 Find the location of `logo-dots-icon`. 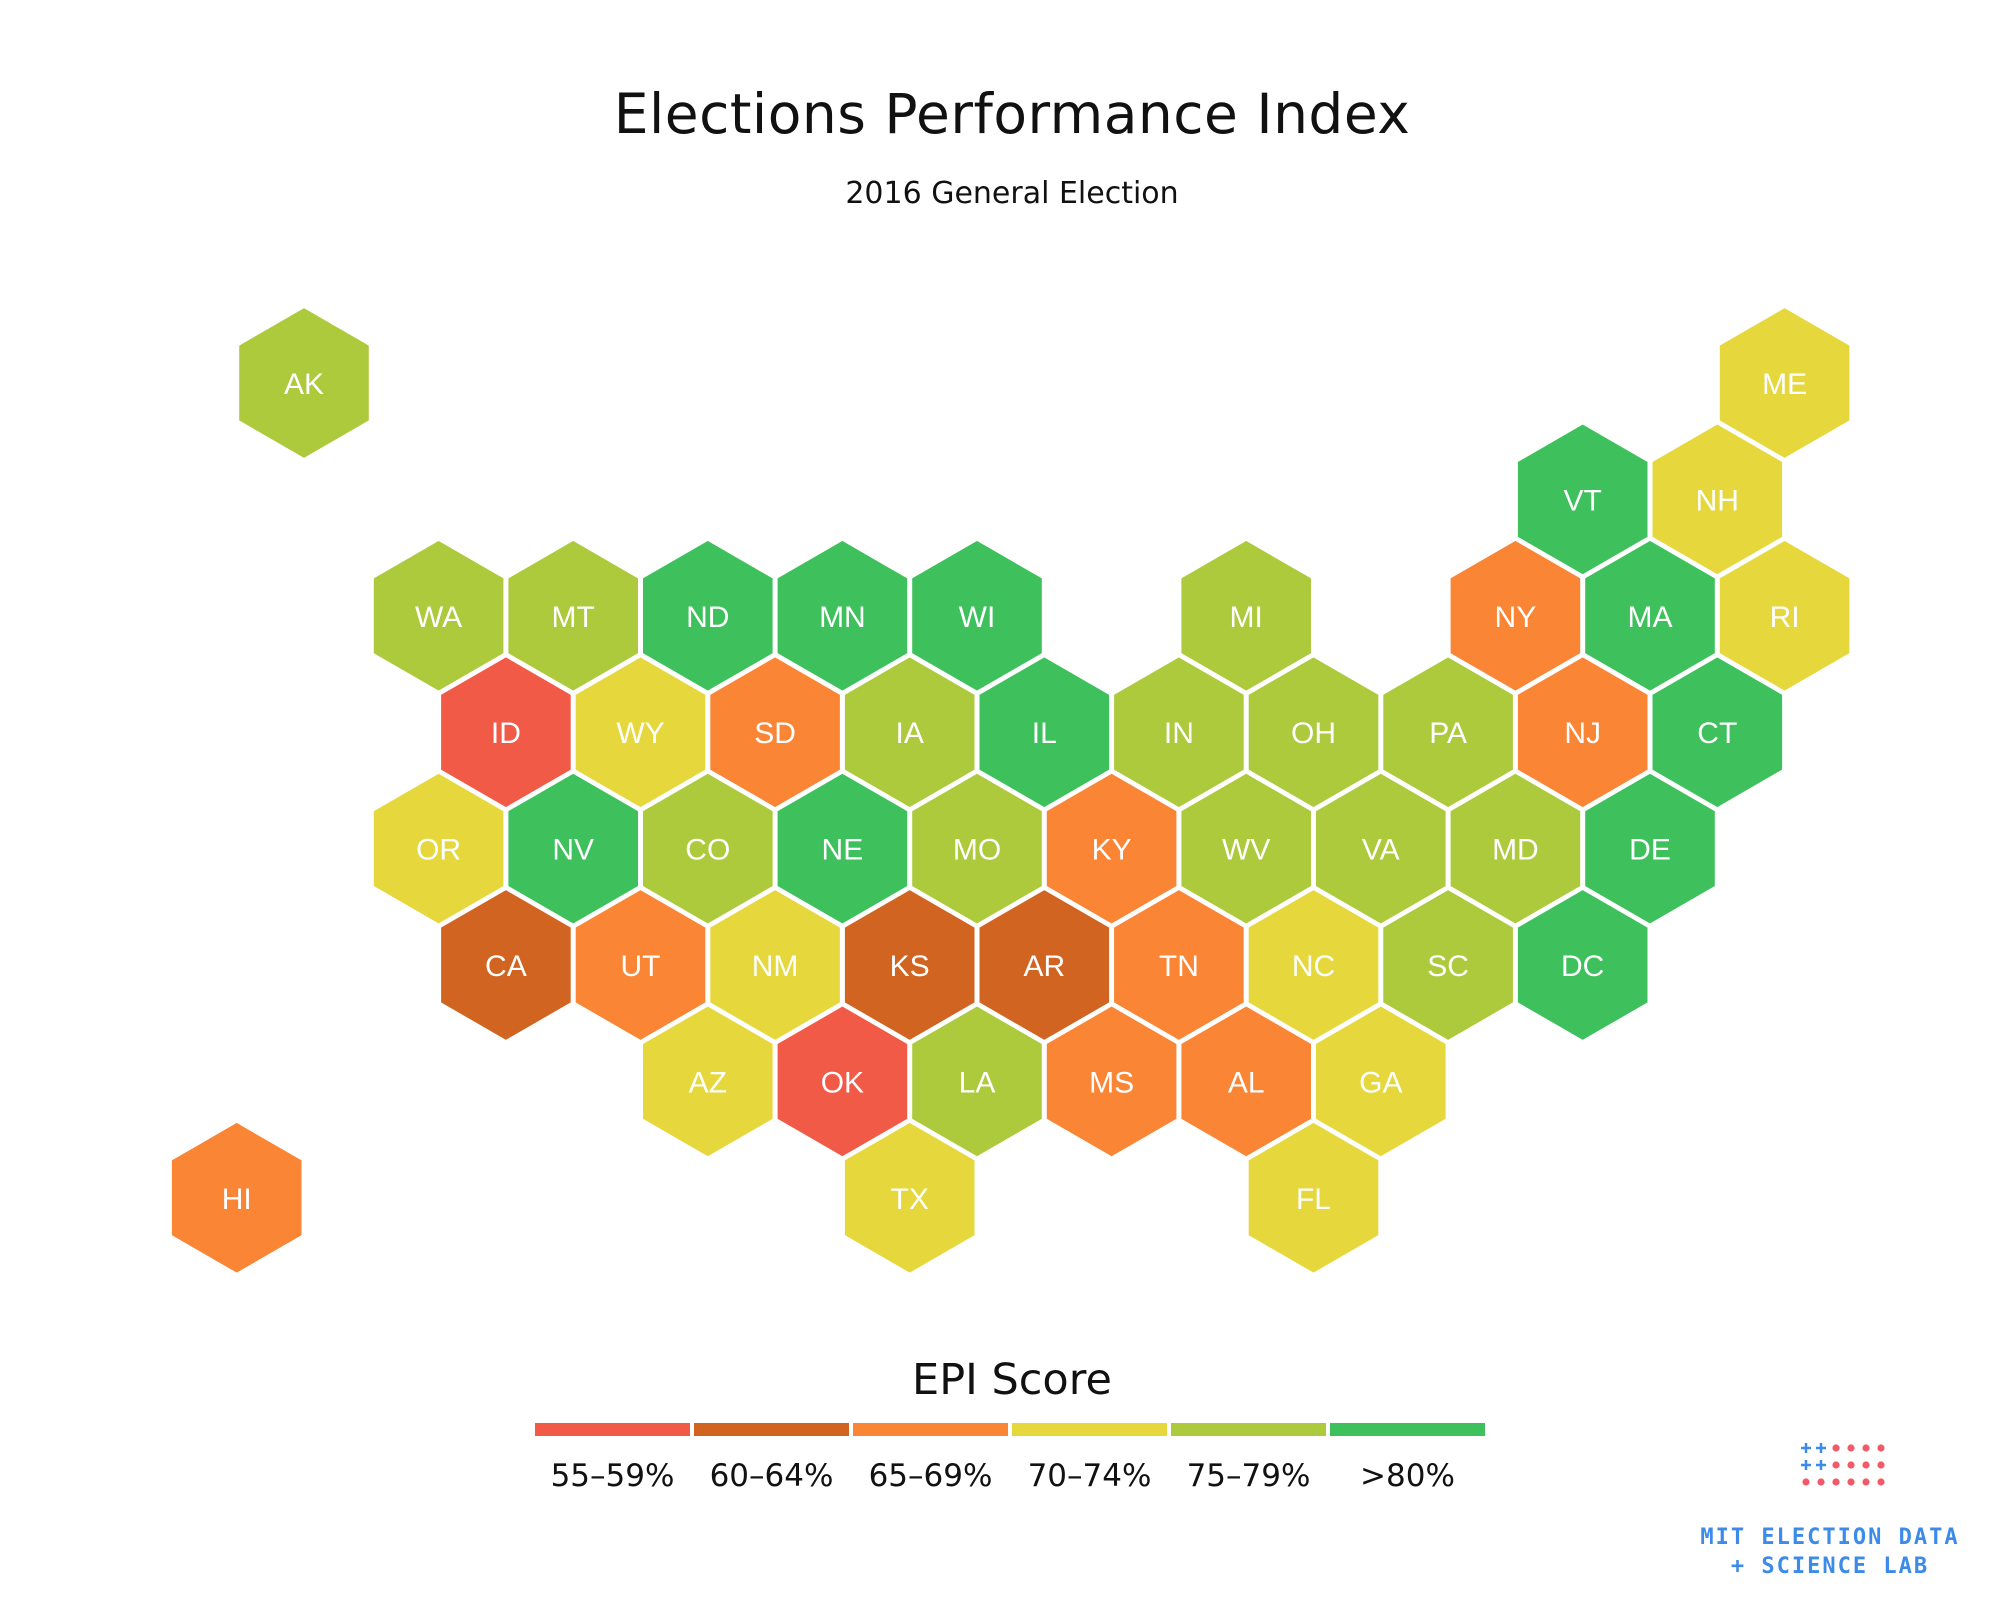

logo-dots-icon is located at coordinates (1843, 1464).